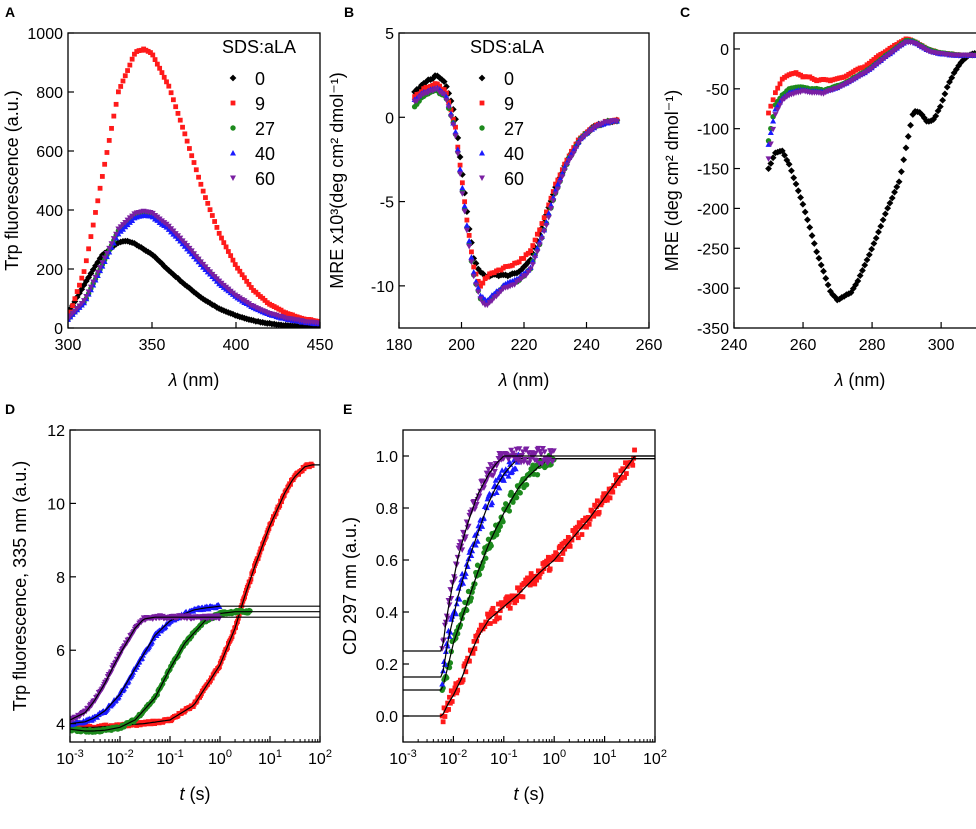 Image resolution: width=976 pixels, height=829 pixels. Describe the element at coordinates (713, 329) in the screenshot. I see `y-tick-label: -350` at that location.